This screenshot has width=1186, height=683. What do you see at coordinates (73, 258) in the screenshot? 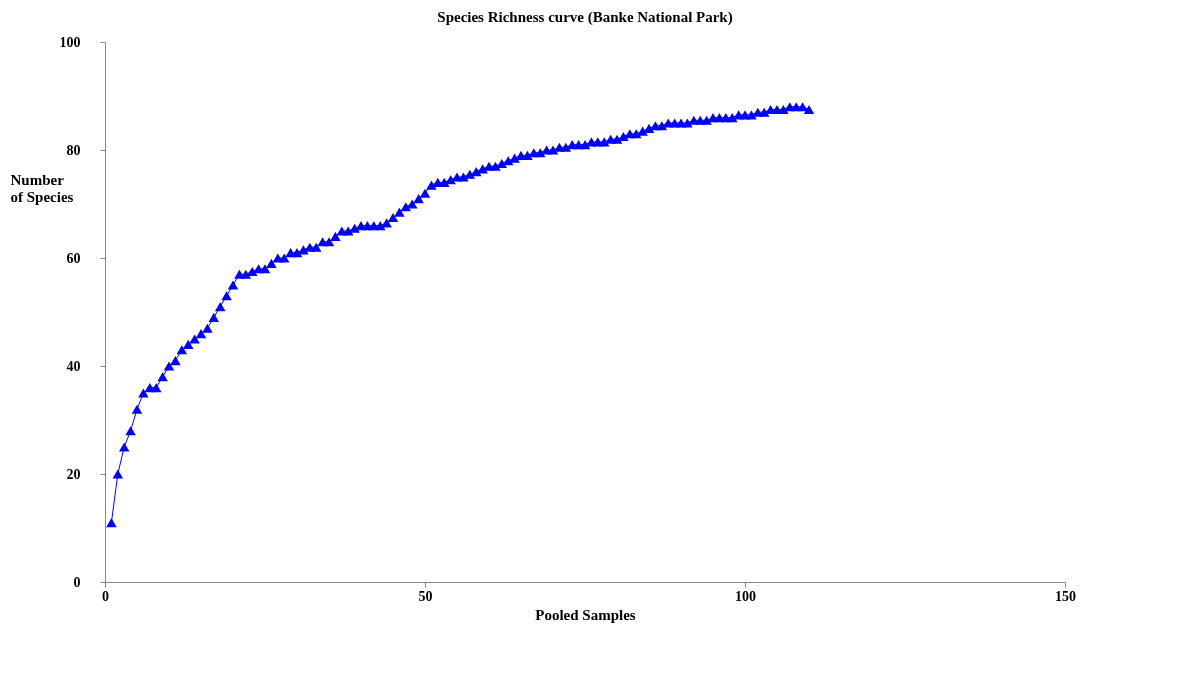
I see `y-tick-label: 60` at bounding box center [73, 258].